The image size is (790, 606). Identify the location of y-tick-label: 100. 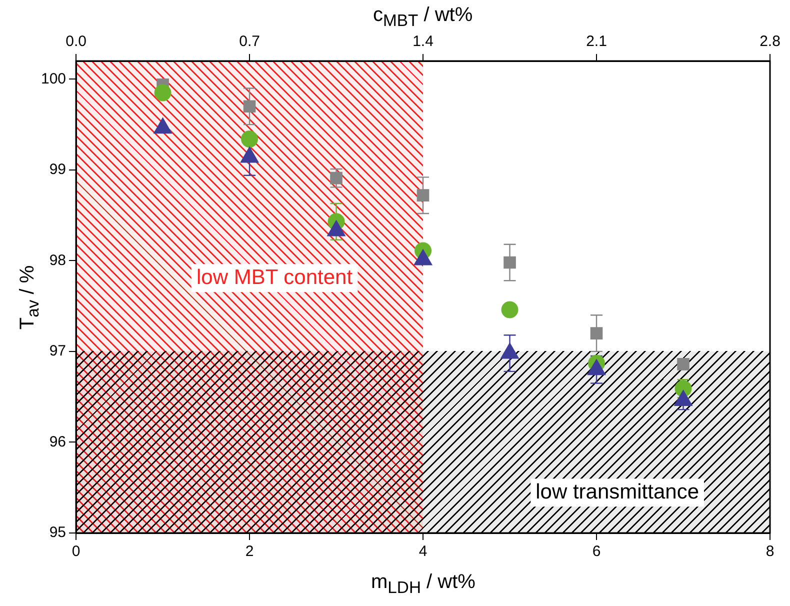
(53, 79).